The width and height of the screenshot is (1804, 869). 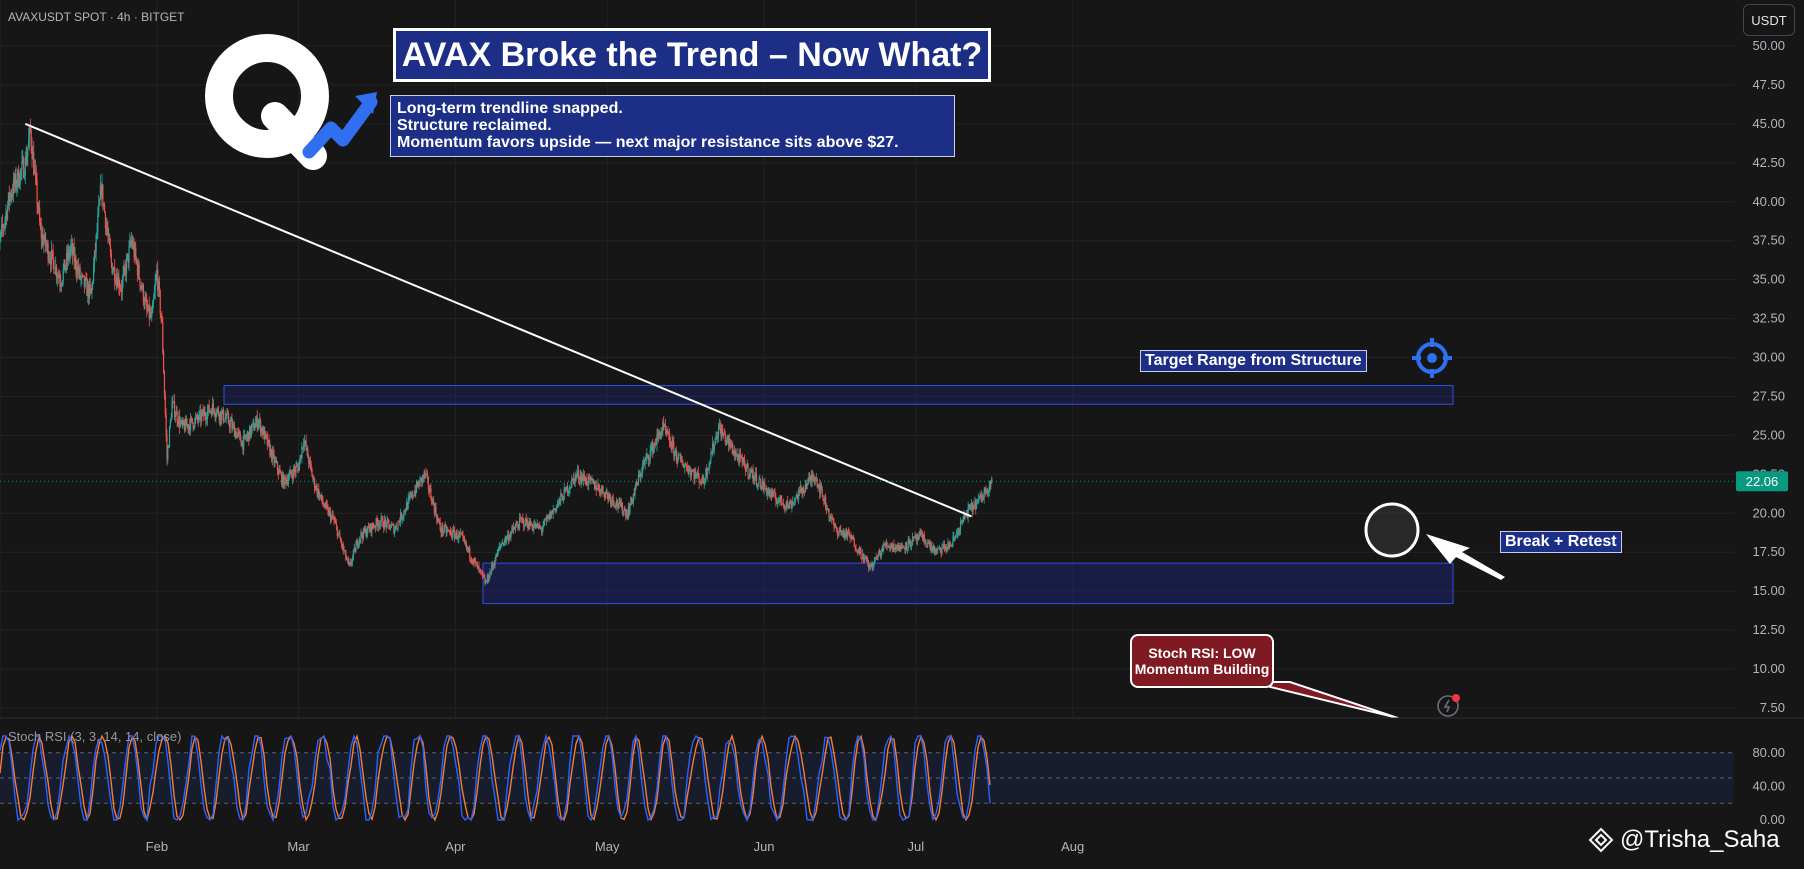 I want to click on currency-button: USDT, so click(x=1769, y=20).